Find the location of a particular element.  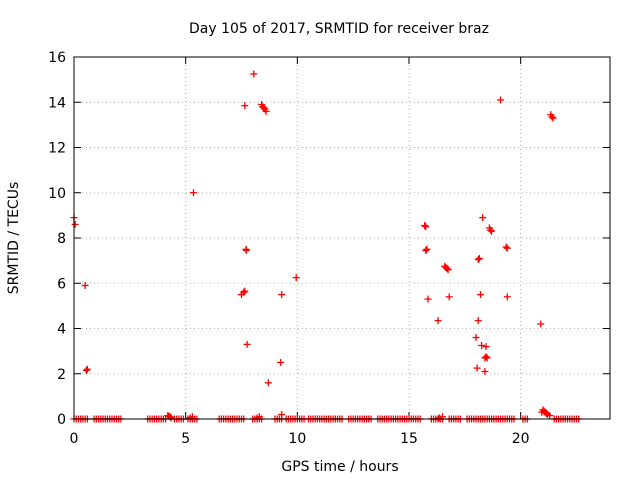

y-tick-label: 12 is located at coordinates (57, 149).